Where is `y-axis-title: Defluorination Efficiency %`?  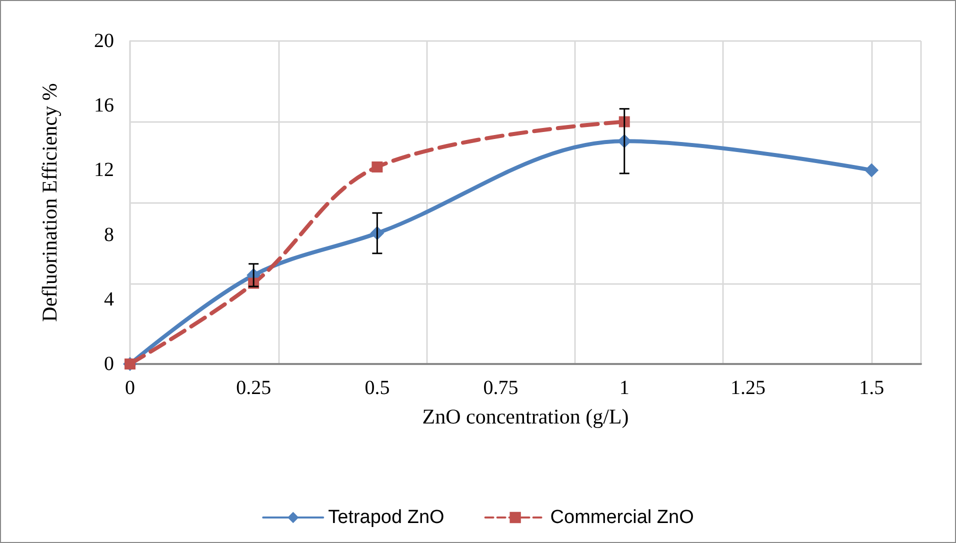 y-axis-title: Defluorination Efficiency % is located at coordinates (50, 202).